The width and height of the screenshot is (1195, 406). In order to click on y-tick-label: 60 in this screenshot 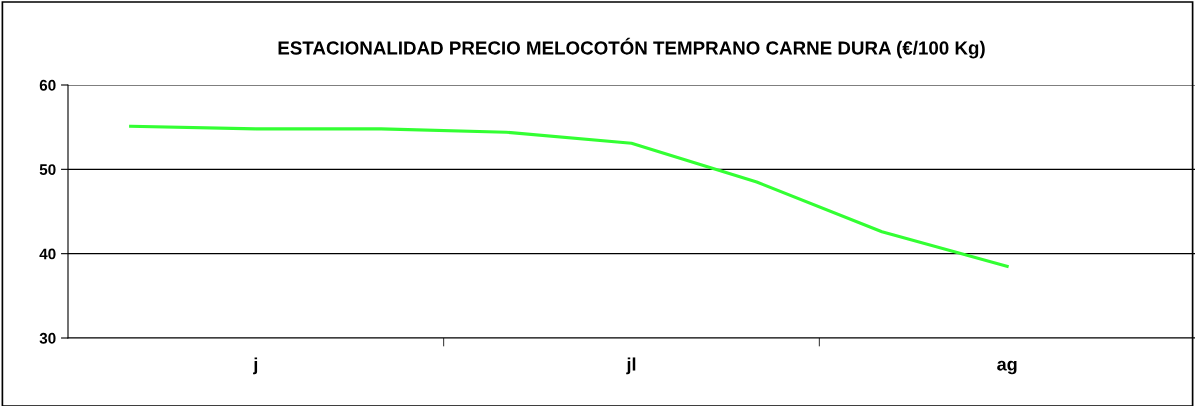, I will do `click(47, 85)`.